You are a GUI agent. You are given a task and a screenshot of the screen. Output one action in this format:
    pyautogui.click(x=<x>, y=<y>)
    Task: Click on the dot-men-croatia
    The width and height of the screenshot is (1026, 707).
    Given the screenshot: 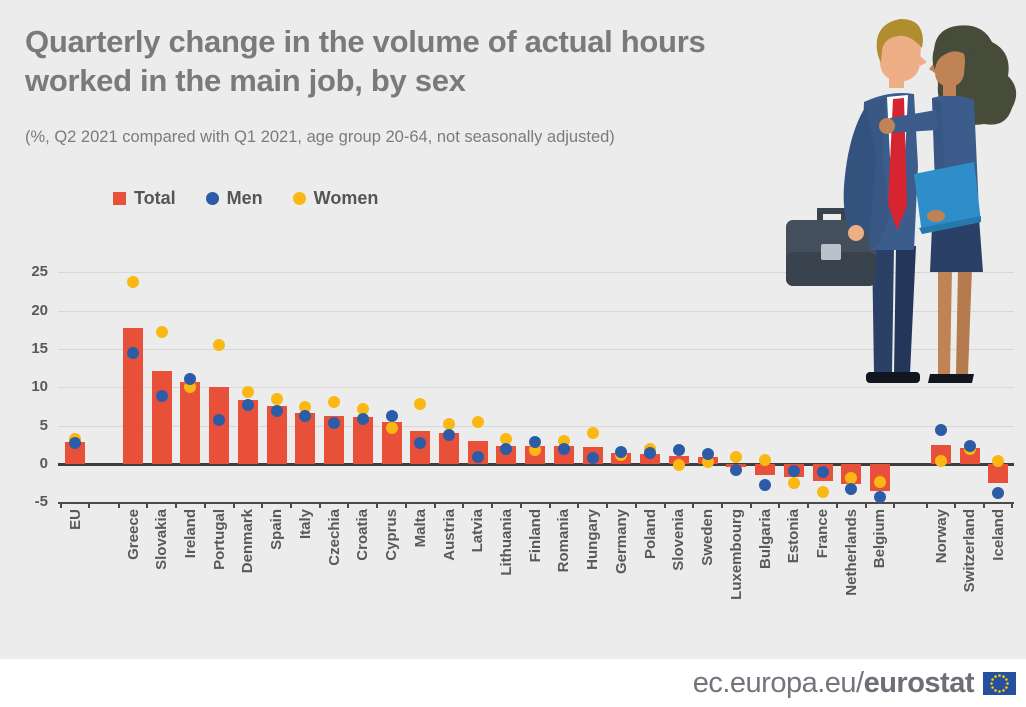 What is the action you would take?
    pyautogui.click(x=362, y=418)
    